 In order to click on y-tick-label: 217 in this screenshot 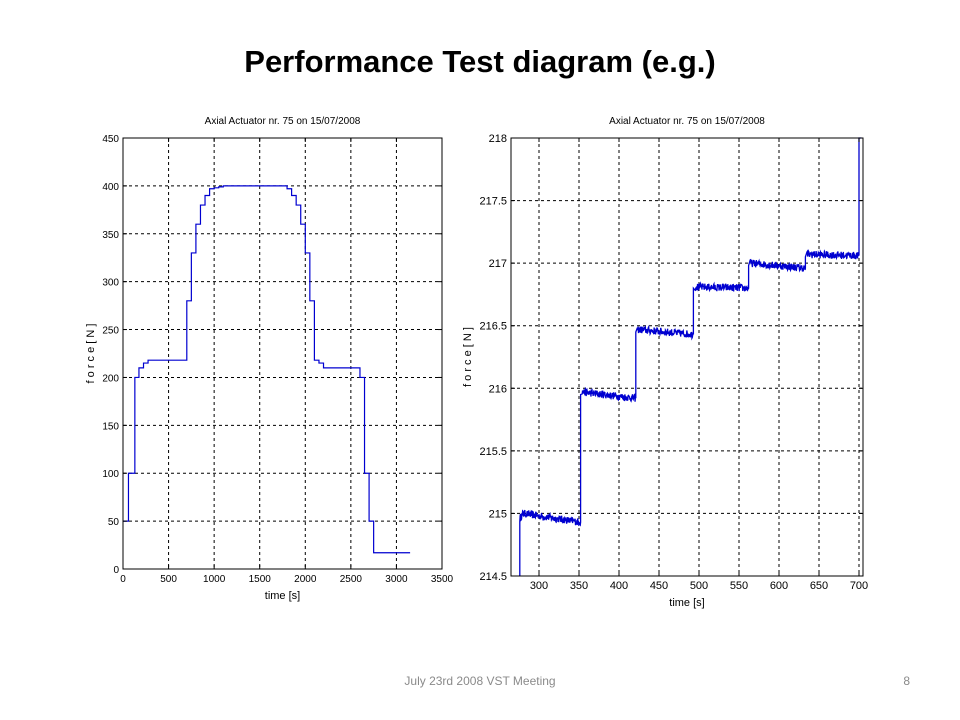, I will do `click(498, 264)`.